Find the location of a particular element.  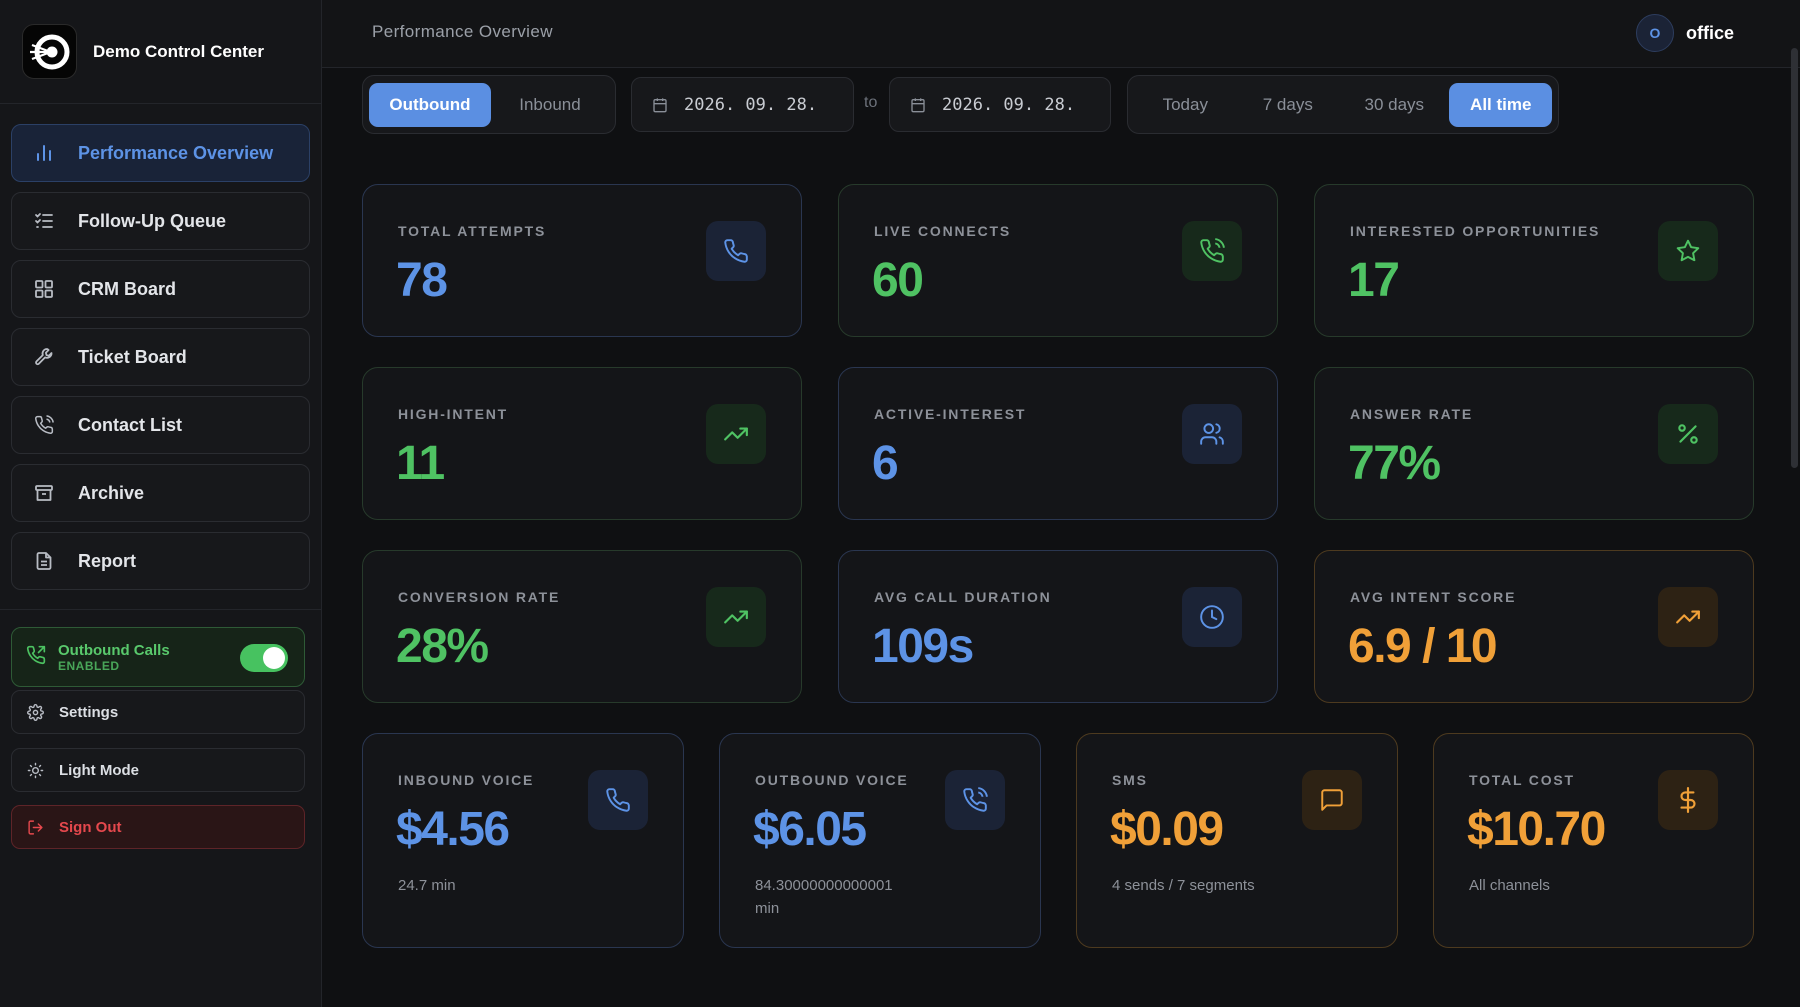

date-from-field: 2026. 09. 28. is located at coordinates (742, 104).